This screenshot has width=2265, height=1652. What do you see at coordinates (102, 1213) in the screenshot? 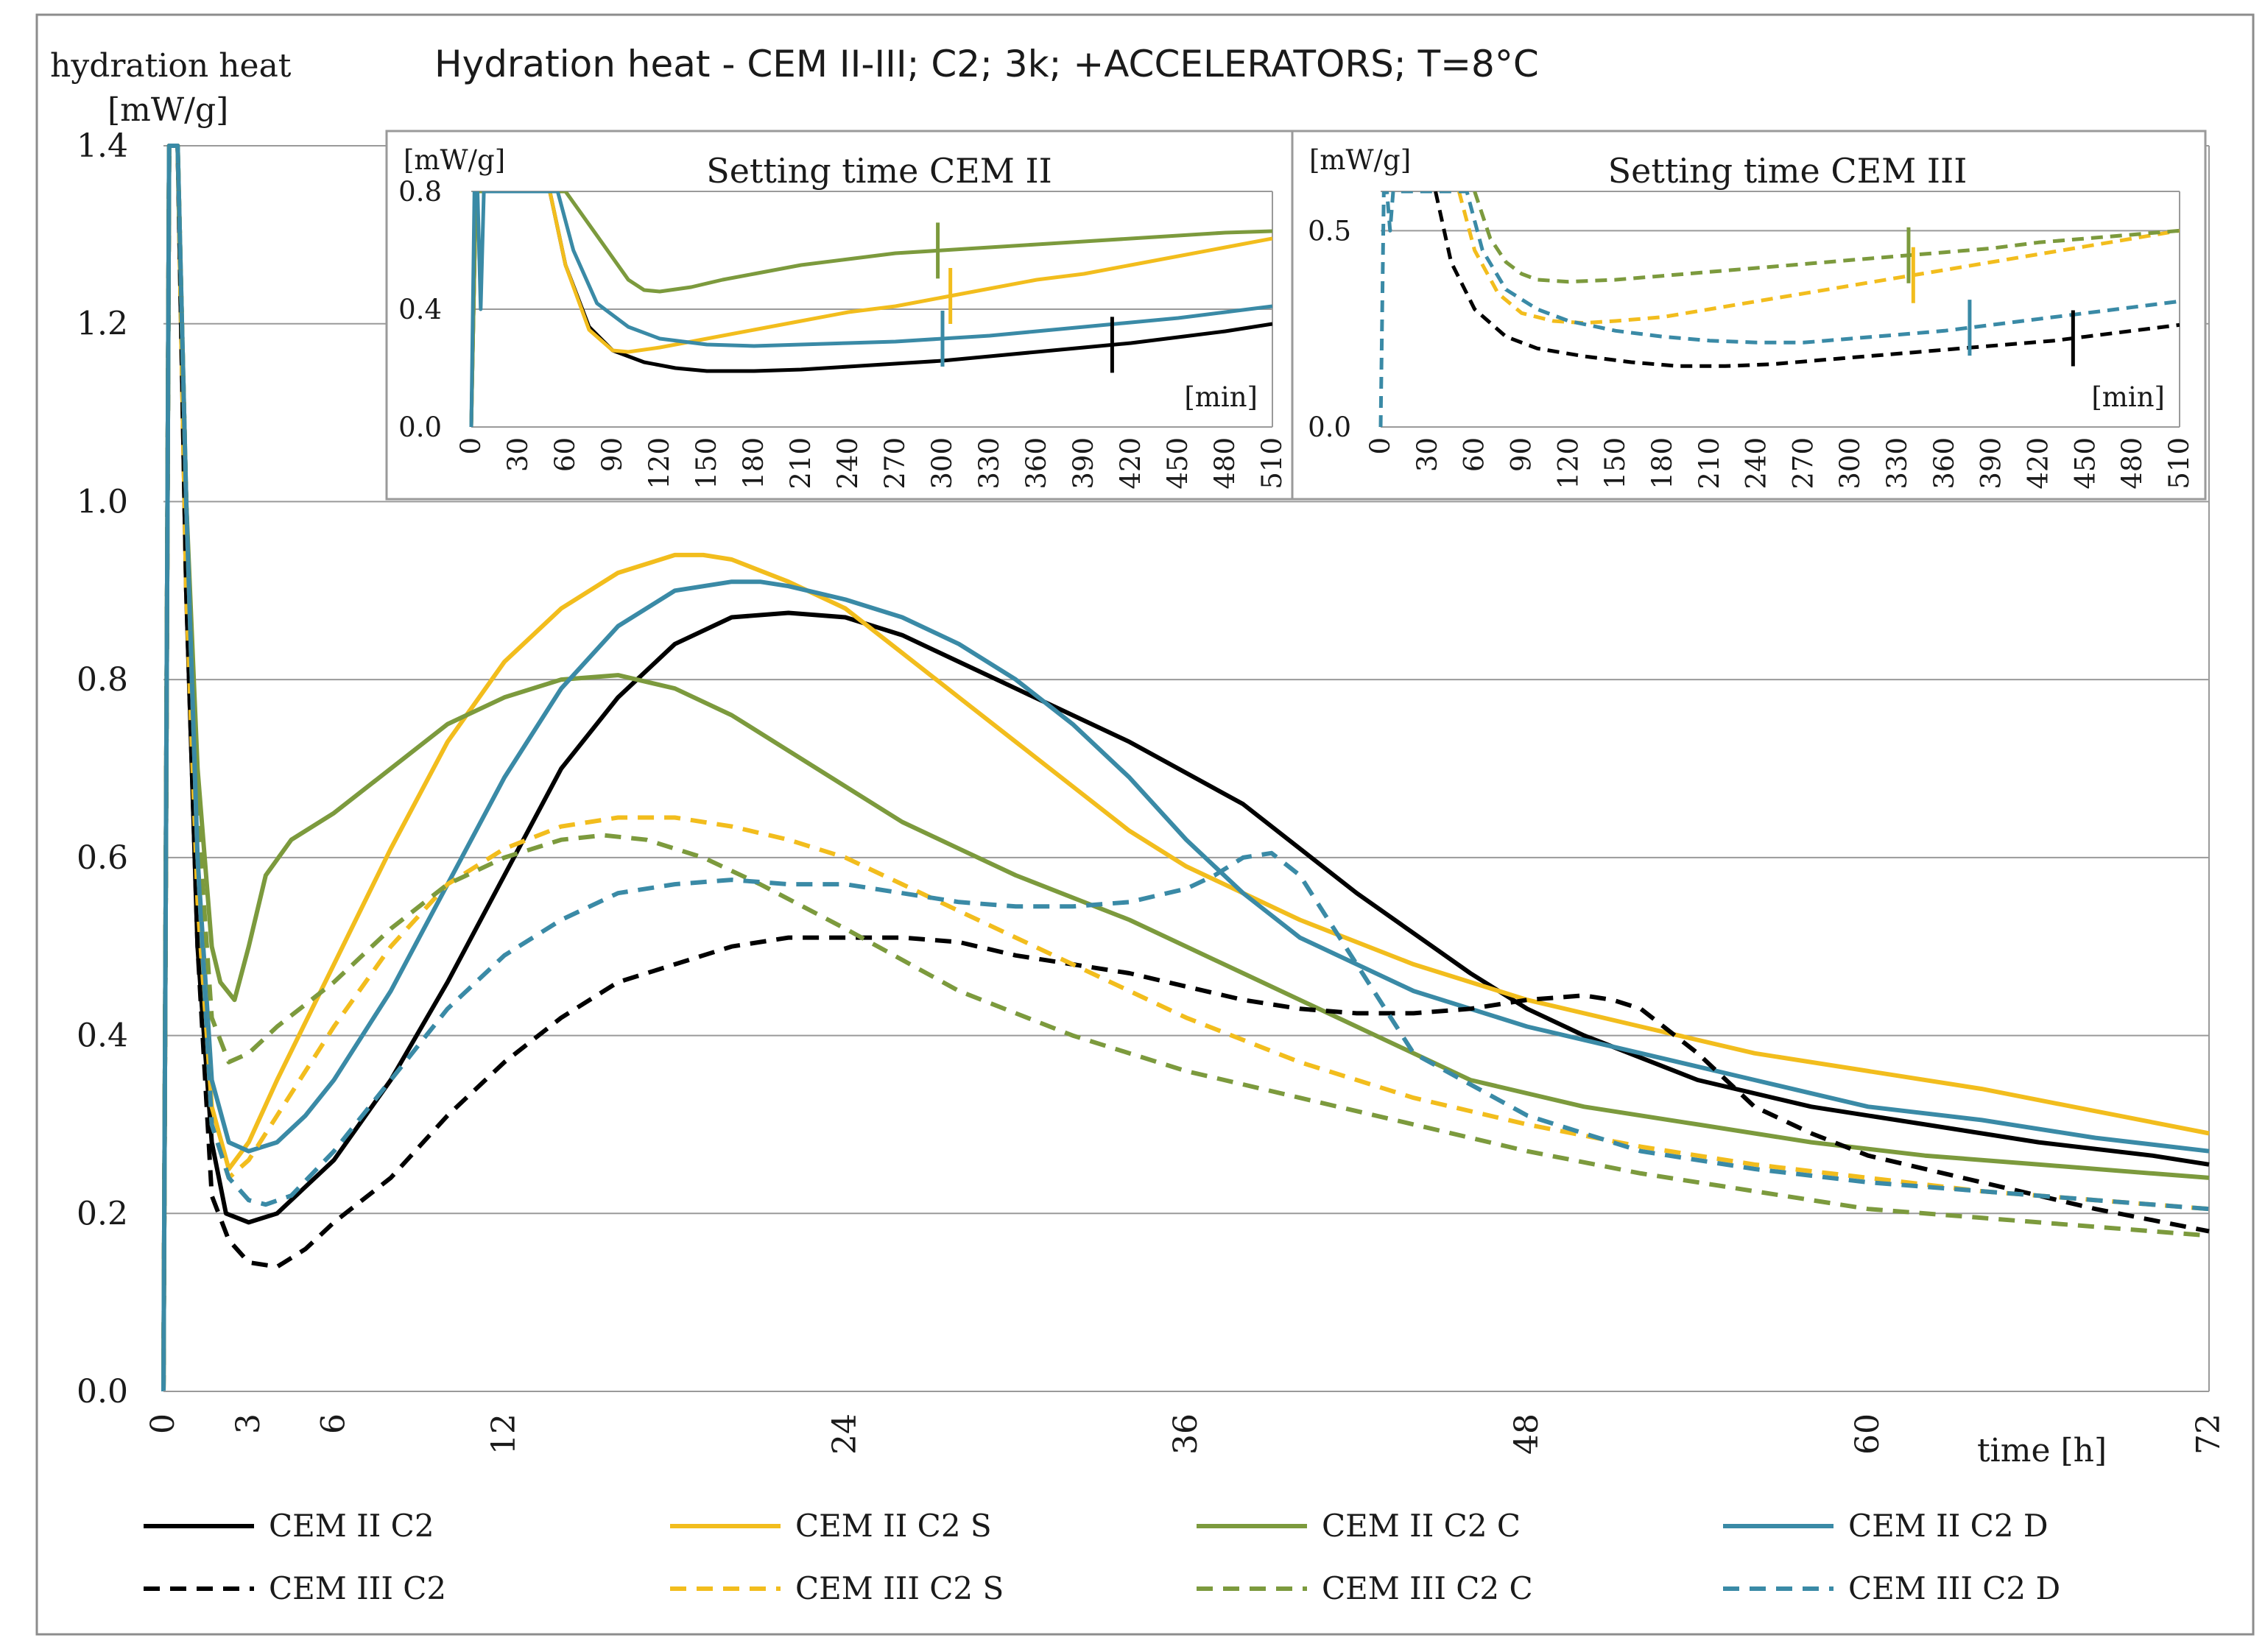
I see `y-tick-label: 0.2` at bounding box center [102, 1213].